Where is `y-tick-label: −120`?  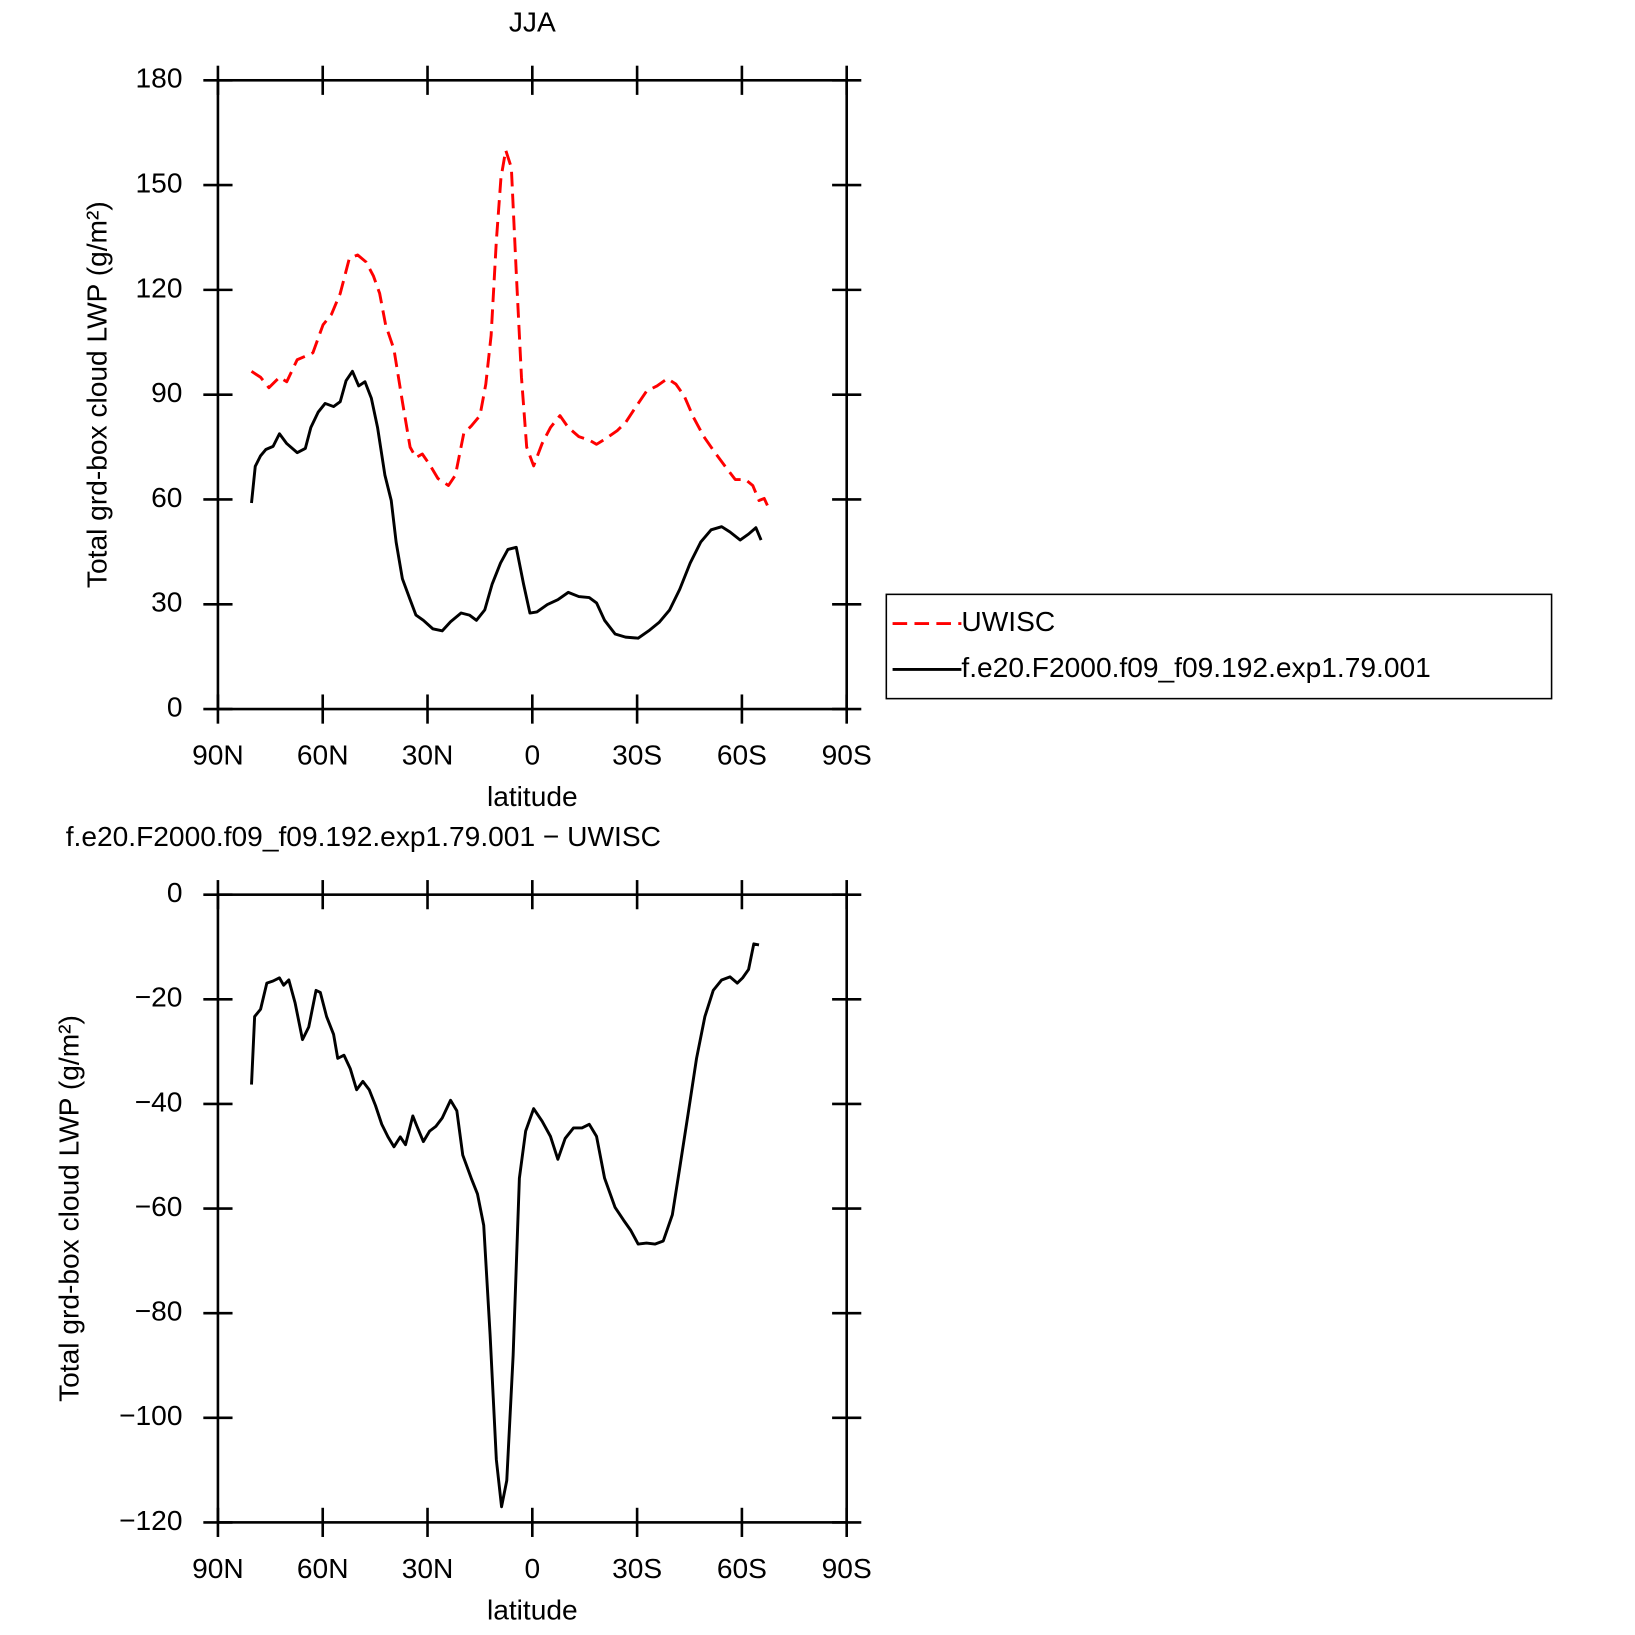 y-tick-label: −120 is located at coordinates (150, 1520).